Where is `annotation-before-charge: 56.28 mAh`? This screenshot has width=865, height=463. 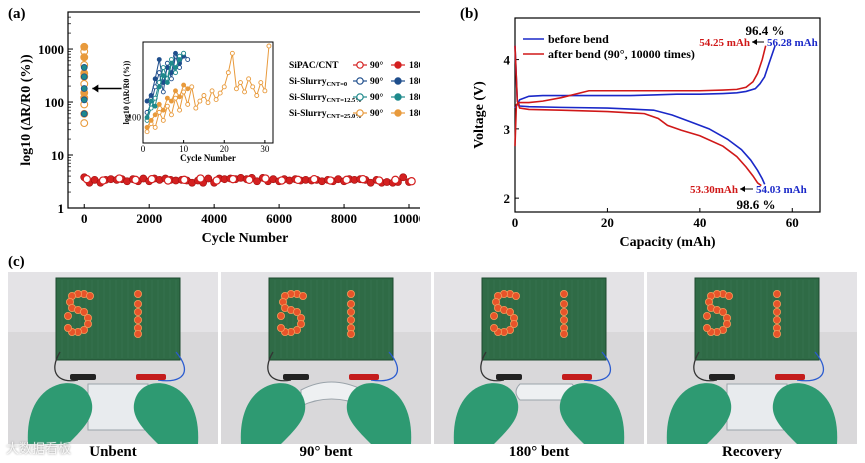
annotation-before-charge: 56.28 mAh is located at coordinates (792, 43).